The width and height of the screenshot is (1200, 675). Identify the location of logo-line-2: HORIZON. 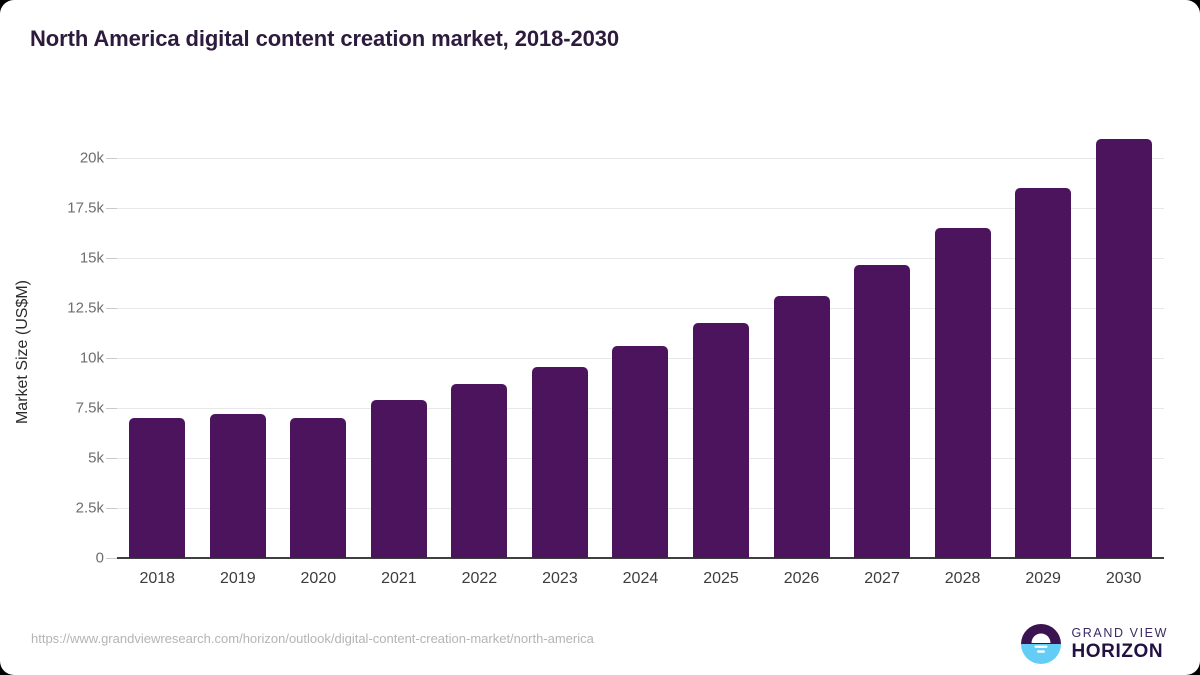
(1117, 652).